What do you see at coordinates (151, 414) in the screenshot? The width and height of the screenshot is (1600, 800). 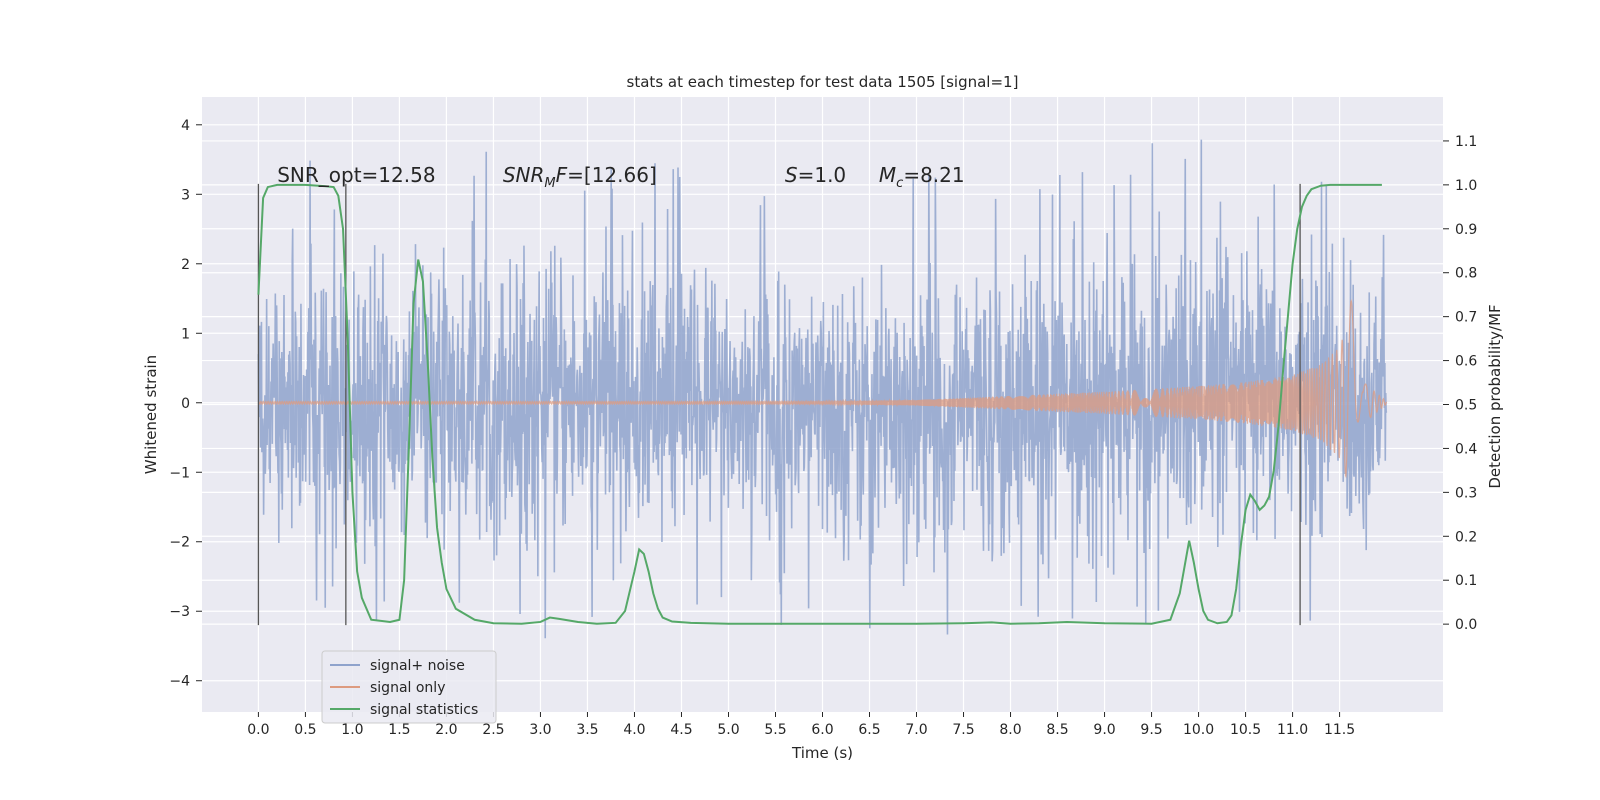 I see `y-axis-left-label: Whitened strain` at bounding box center [151, 414].